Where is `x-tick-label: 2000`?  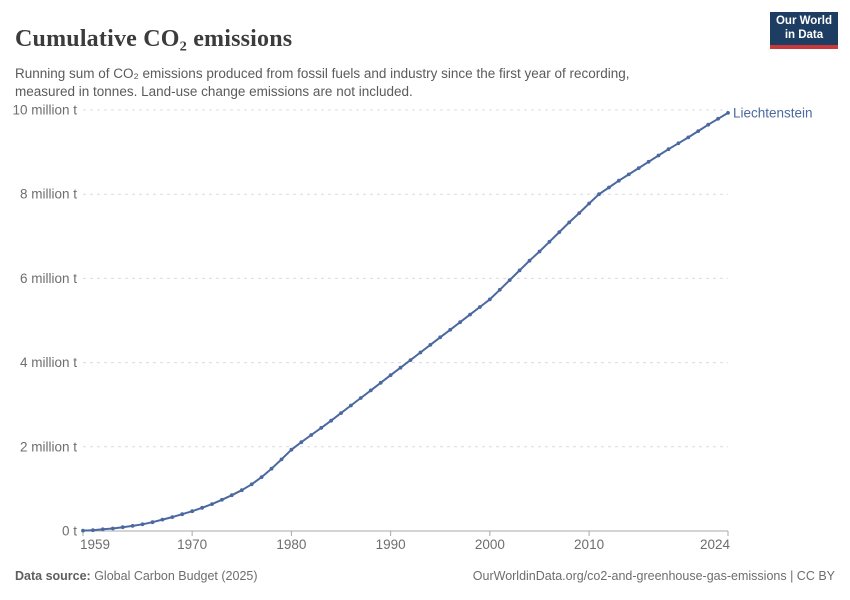
x-tick-label: 2000 is located at coordinates (490, 544).